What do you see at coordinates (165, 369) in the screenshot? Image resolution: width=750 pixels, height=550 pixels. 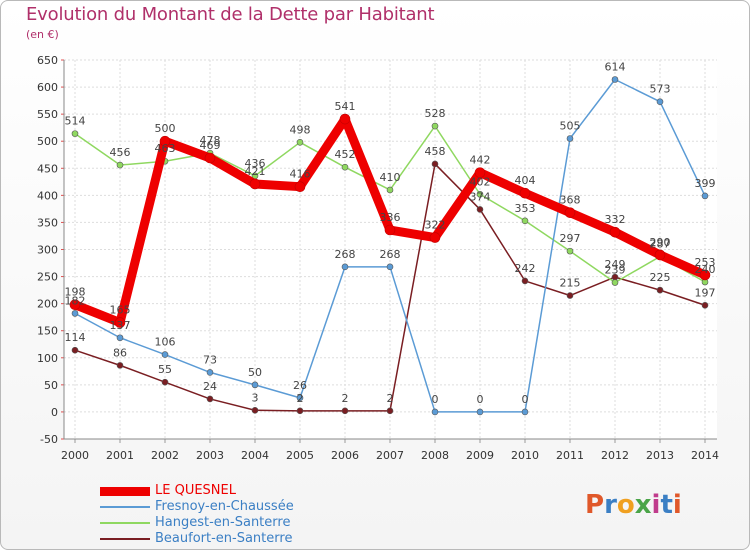 I see `data-label-beaufort-en-santerre: 55` at bounding box center [165, 369].